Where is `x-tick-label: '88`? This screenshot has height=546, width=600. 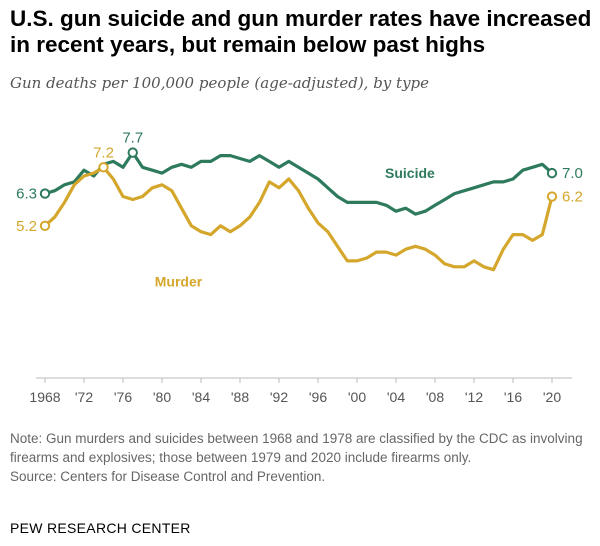
x-tick-label: '88 is located at coordinates (240, 397).